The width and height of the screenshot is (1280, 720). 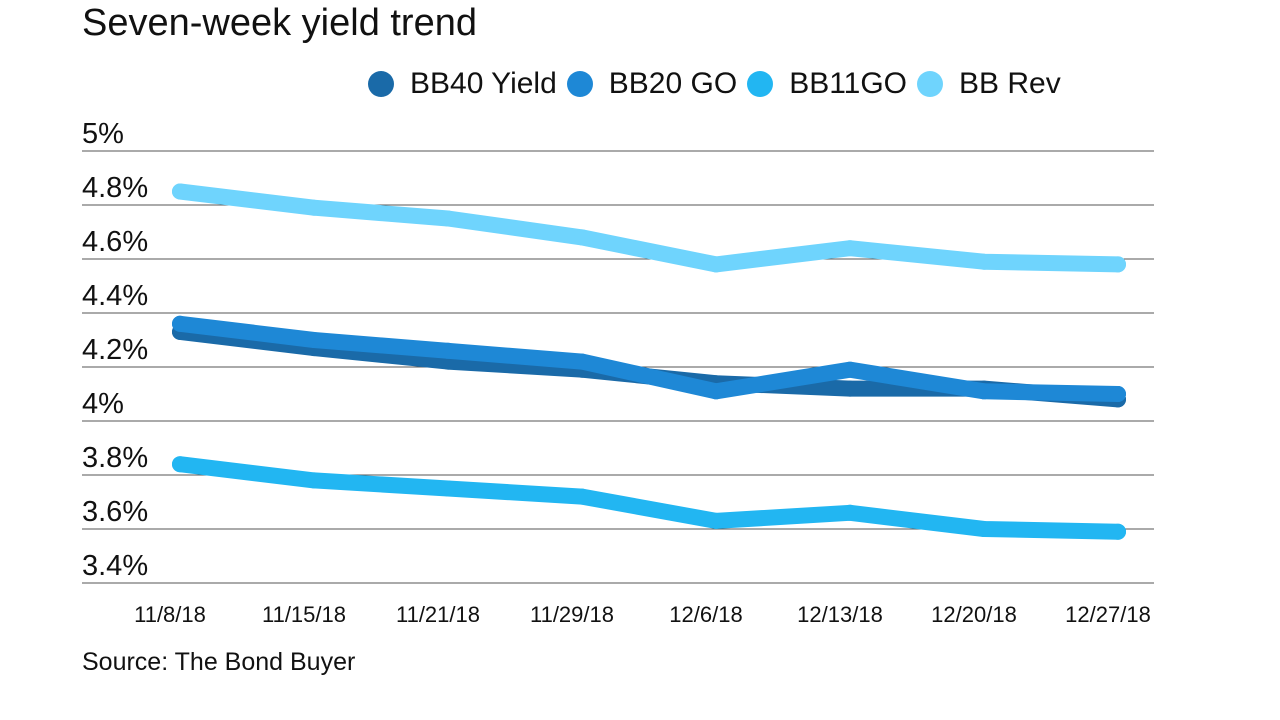 What do you see at coordinates (115, 296) in the screenshot?
I see `y-tick-label-4-4: 4.4%` at bounding box center [115, 296].